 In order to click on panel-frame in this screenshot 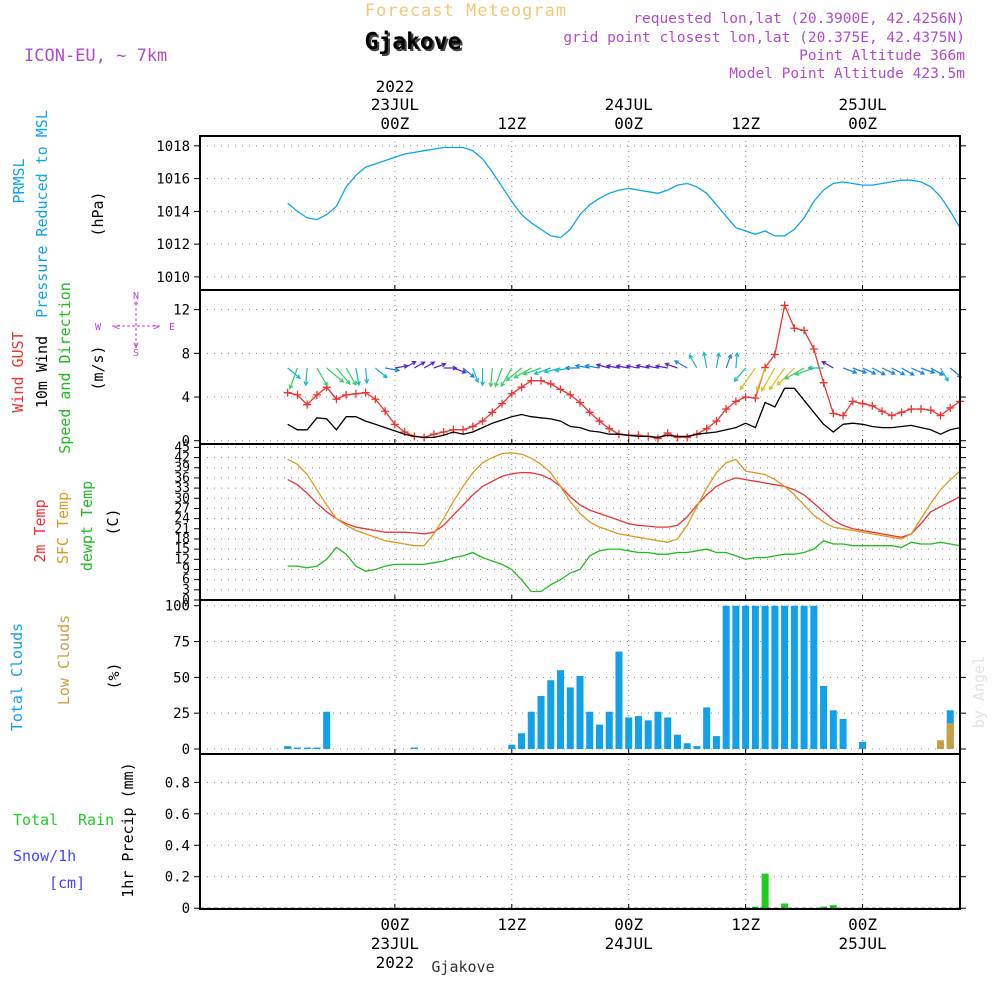, I will do `click(580, 522)`.